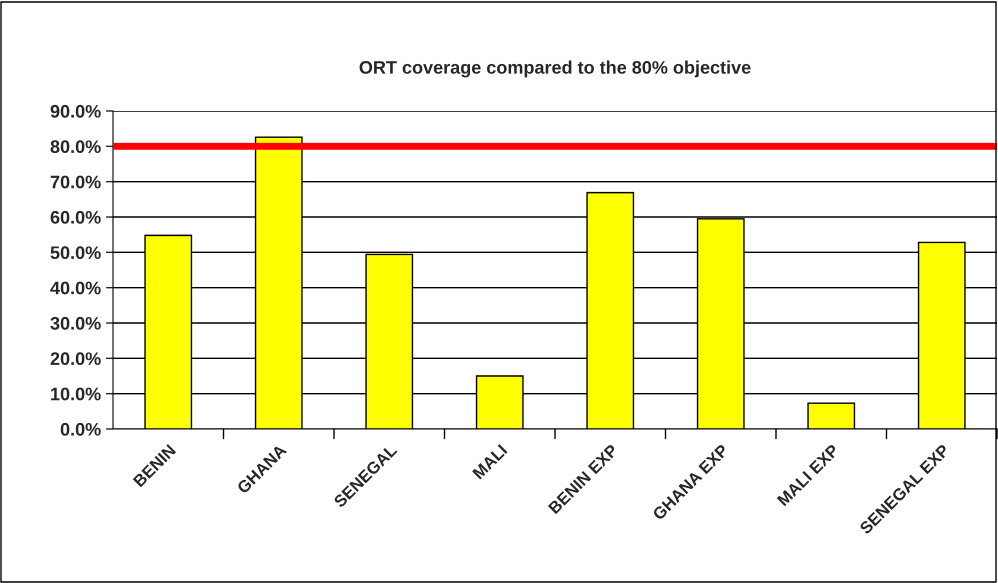  What do you see at coordinates (555, 69) in the screenshot?
I see `chart-title: ORT coverage compared to the 80% objective` at bounding box center [555, 69].